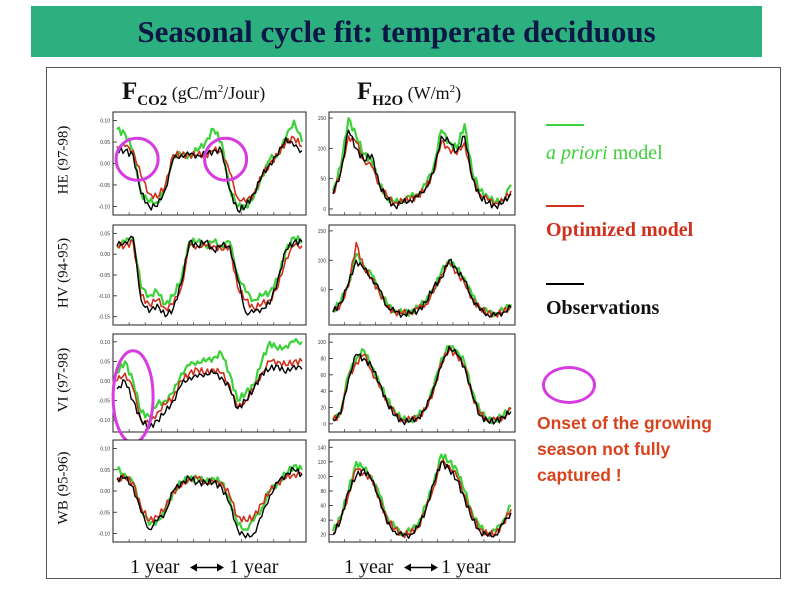 The width and height of the screenshot is (794, 595). Describe the element at coordinates (322, 463) in the screenshot. I see `y-tick-label: 120` at that location.